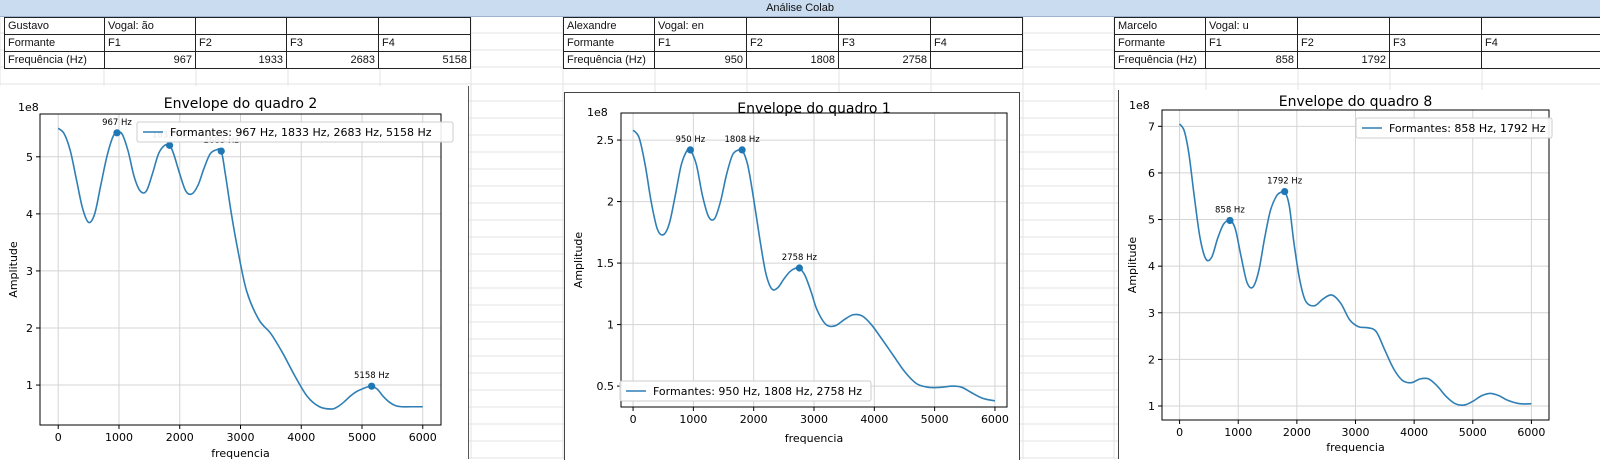 The height and width of the screenshot is (460, 1600). Describe the element at coordinates (743, 140) in the screenshot. I see `peak-label: 1808 Hz` at that location.